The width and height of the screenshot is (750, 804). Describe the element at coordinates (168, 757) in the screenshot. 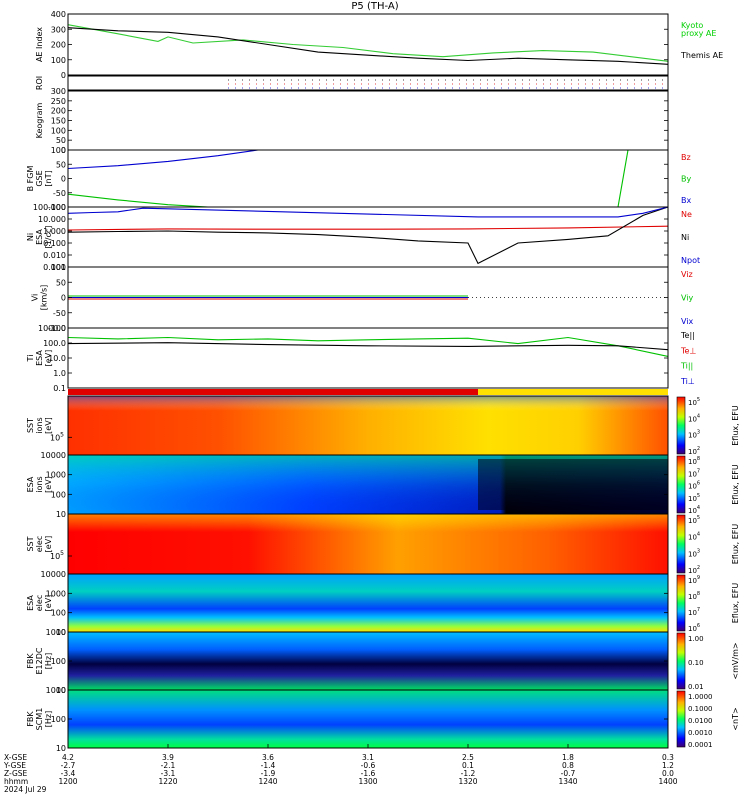

I see `xaxis-value: 3.9` at that location.